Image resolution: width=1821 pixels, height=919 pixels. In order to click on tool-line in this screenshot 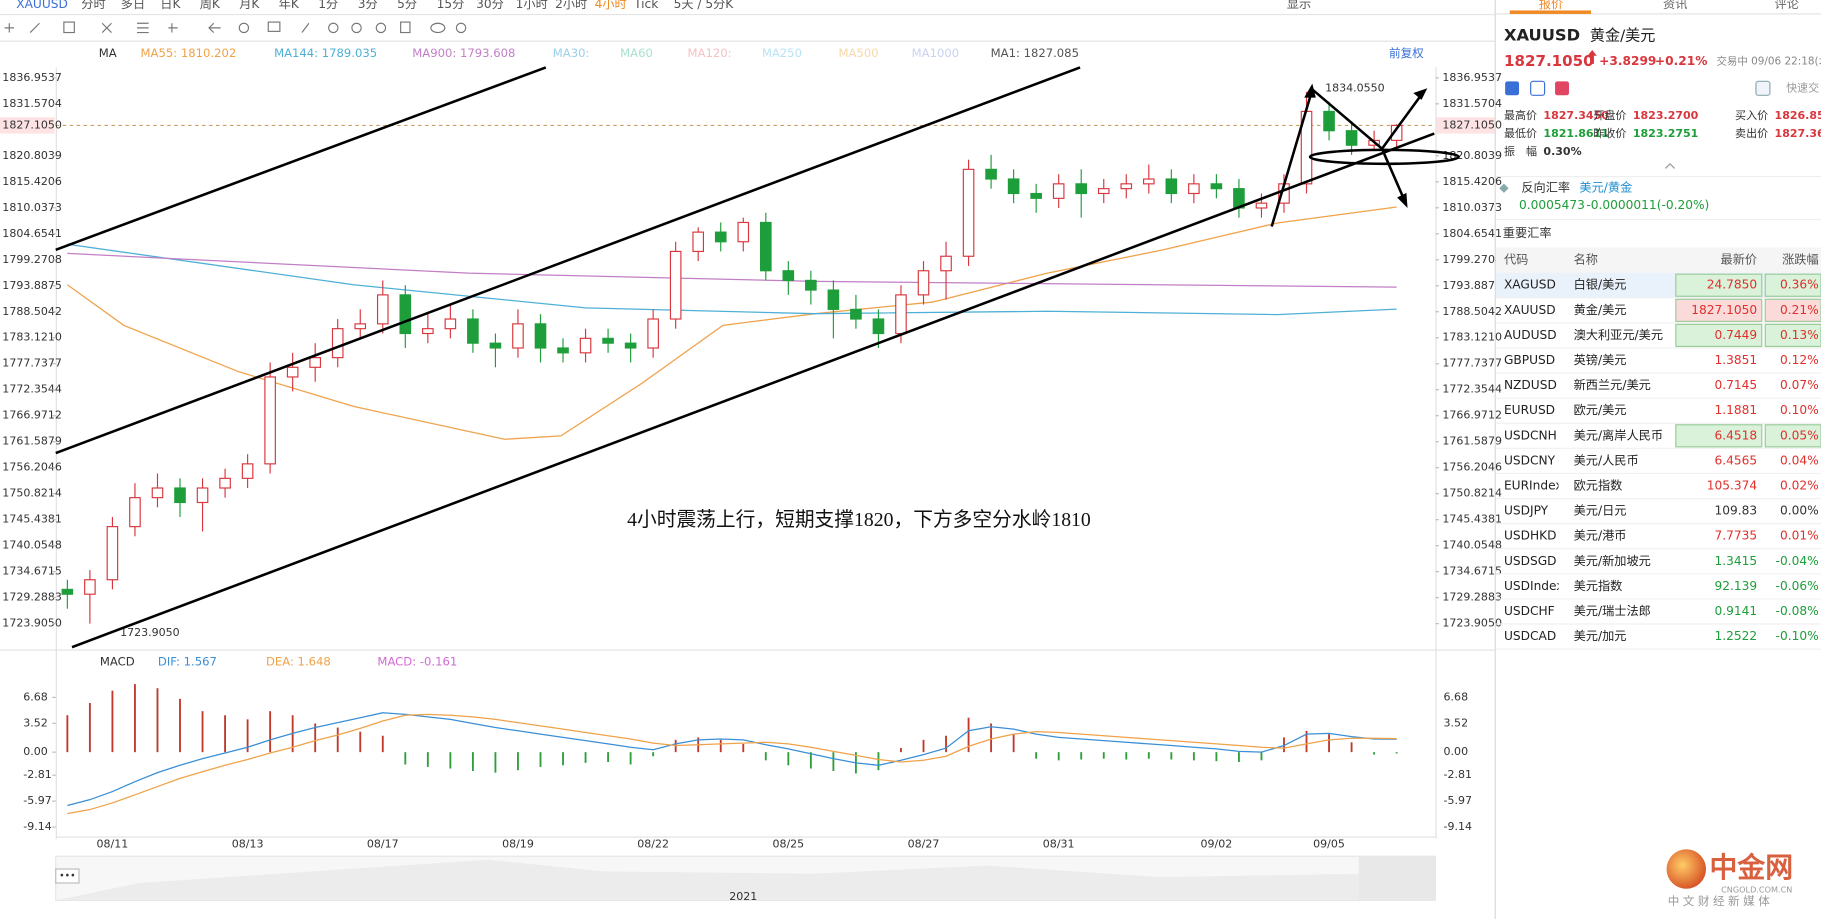, I will do `click(34, 27)`.